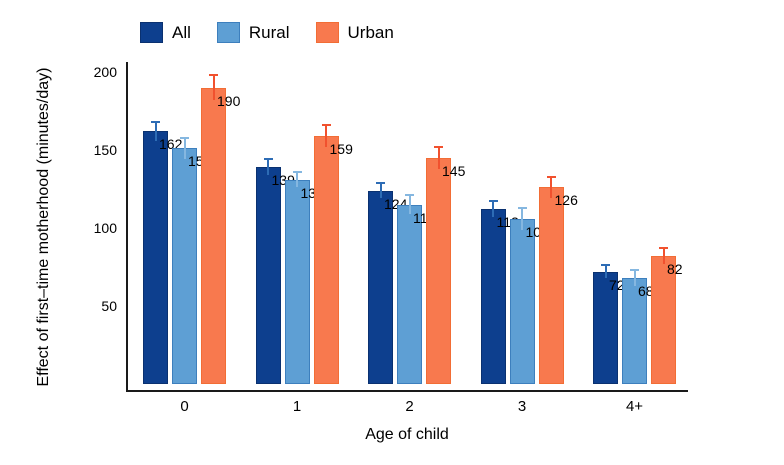 This screenshot has width=784, height=465. Describe the element at coordinates (127, 227) in the screenshot. I see `y-axis-line` at that location.